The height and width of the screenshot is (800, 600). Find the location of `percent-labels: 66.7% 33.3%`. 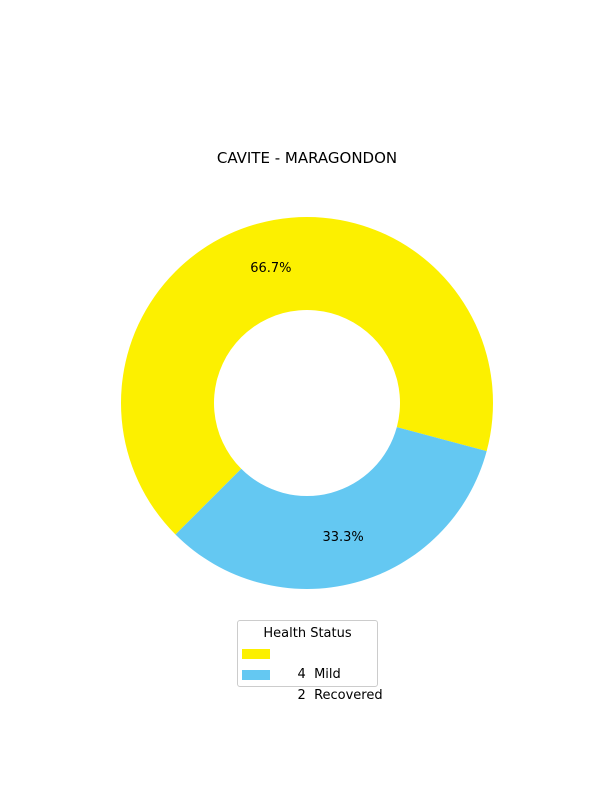

percent-labels: 66.7% 33.3% is located at coordinates (307, 403).